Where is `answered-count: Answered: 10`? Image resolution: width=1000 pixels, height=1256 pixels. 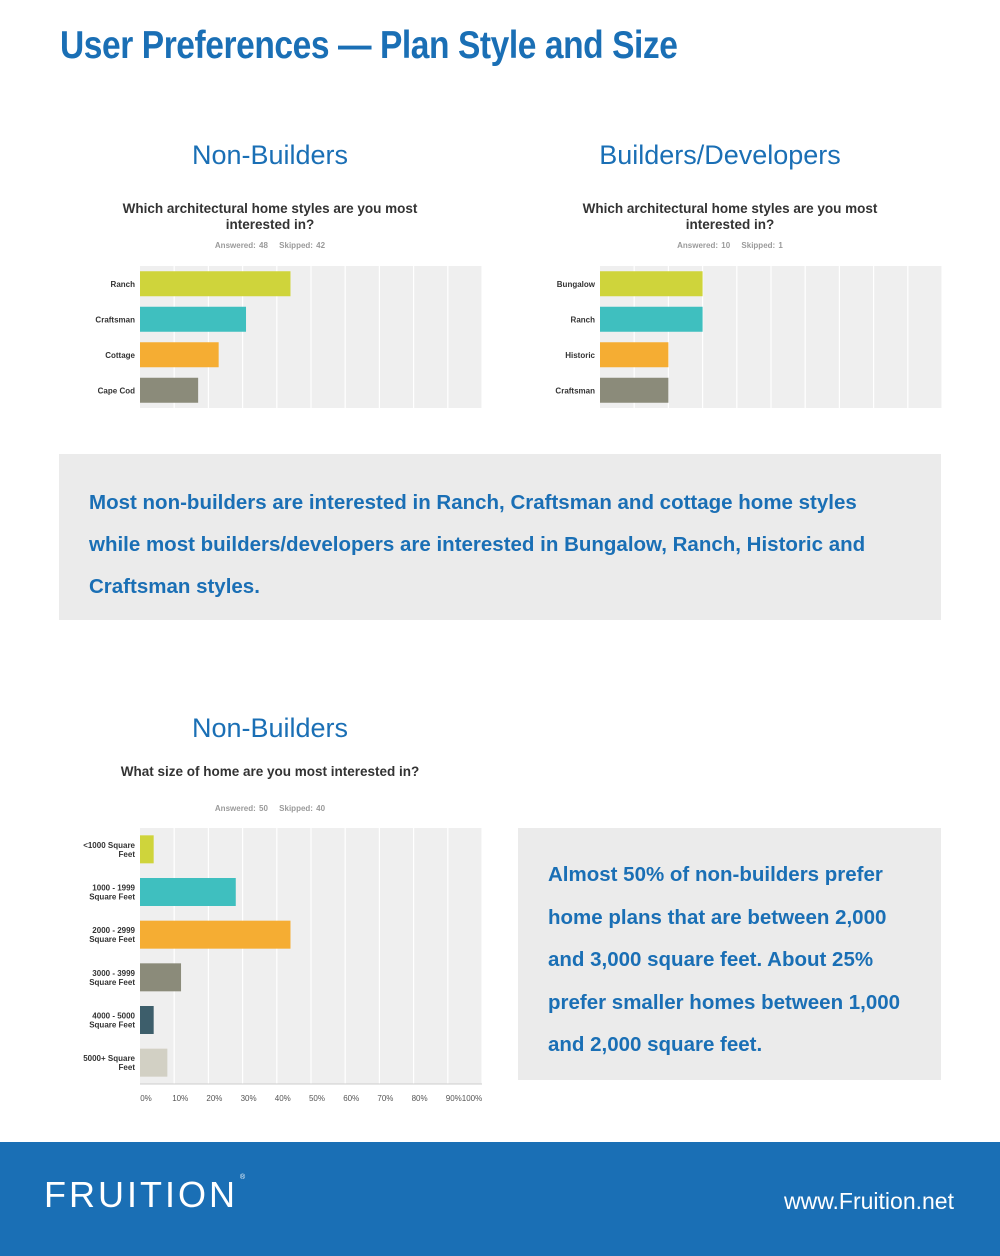 answered-count: Answered: 10 is located at coordinates (704, 245).